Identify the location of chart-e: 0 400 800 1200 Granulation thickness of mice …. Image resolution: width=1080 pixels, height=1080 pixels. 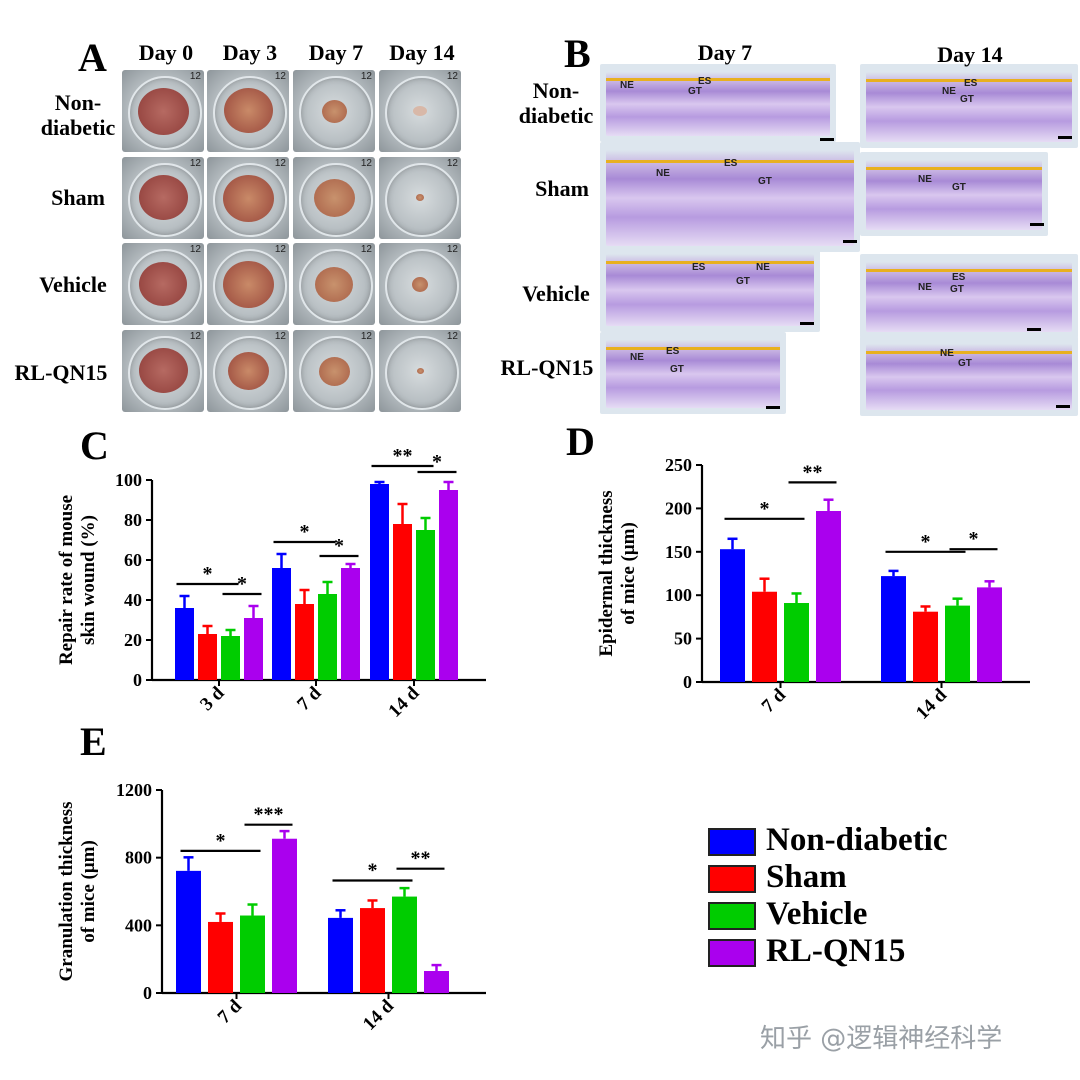
(271, 907).